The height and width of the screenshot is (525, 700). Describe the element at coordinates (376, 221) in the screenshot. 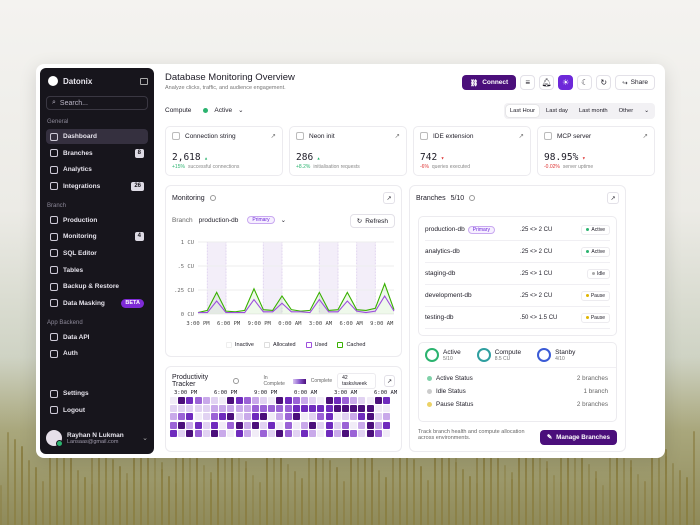

I see `refresh-label: Refresh` at that location.